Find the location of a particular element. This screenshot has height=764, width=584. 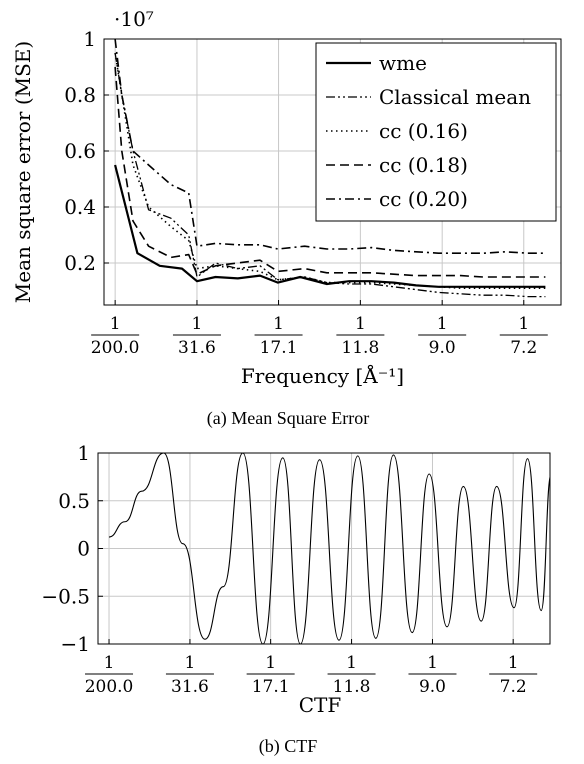

y-tick-label: 0.4 is located at coordinates (80, 207).